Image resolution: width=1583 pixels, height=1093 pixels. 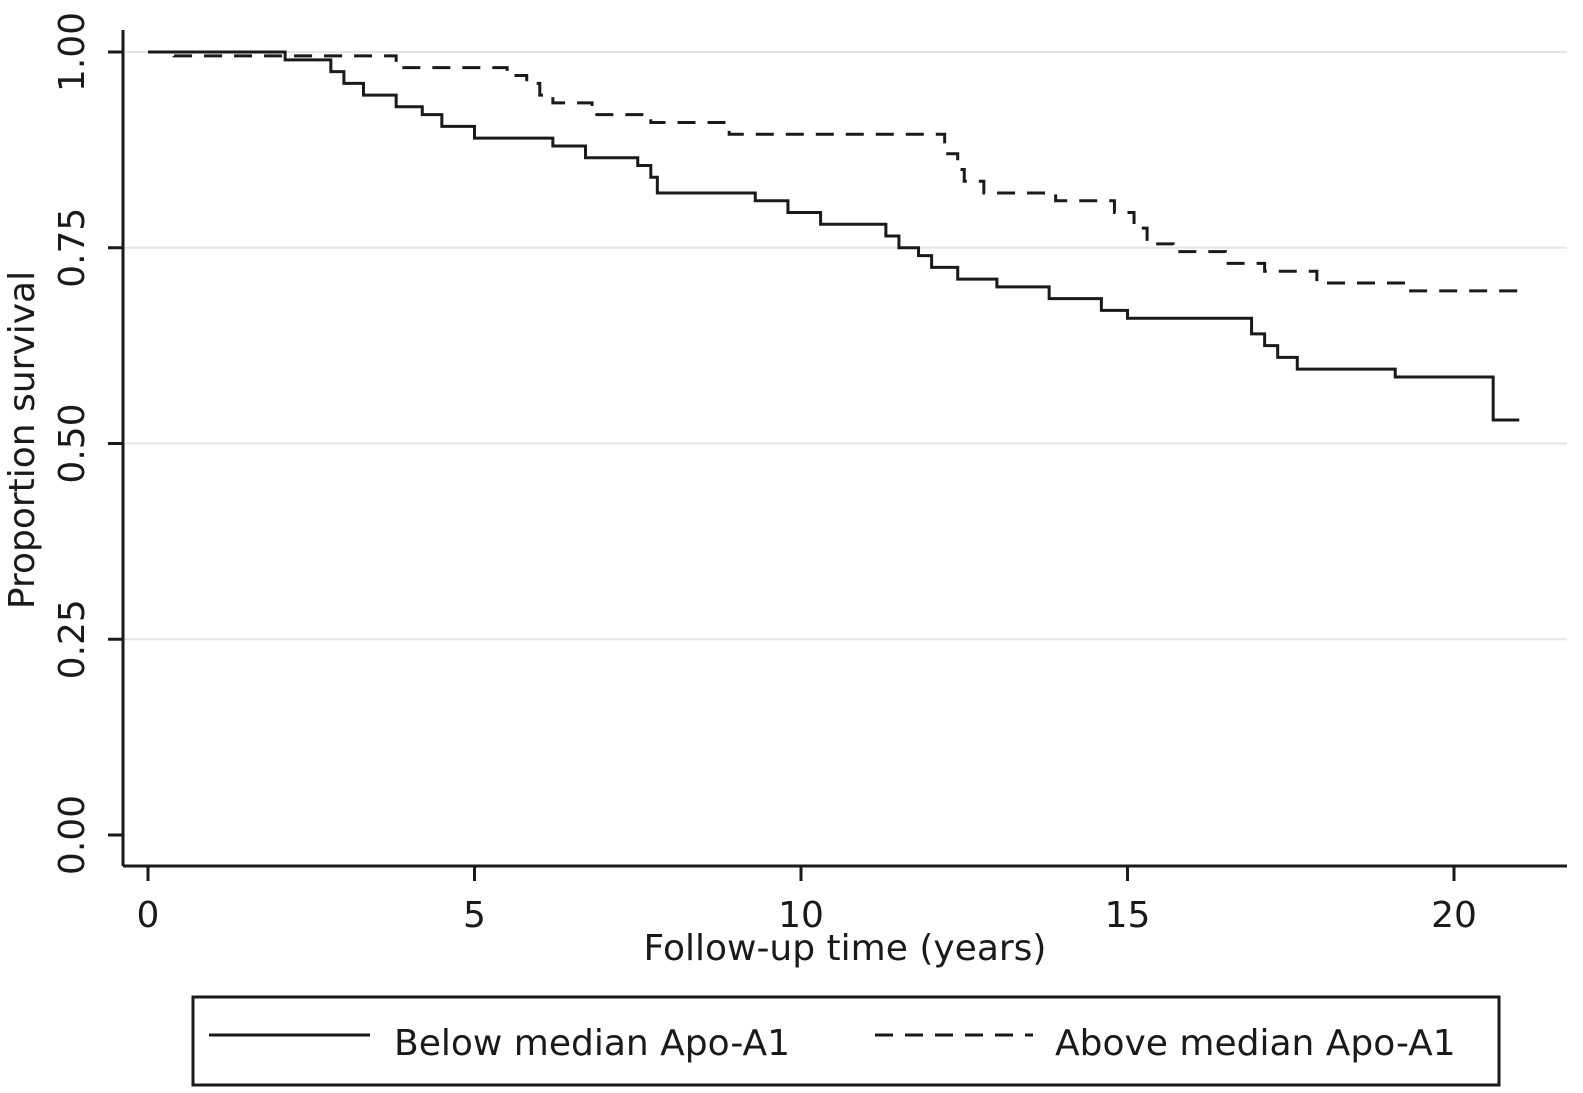 What do you see at coordinates (845, 948) in the screenshot?
I see `x-axis-title: Follow-up time (years)` at bounding box center [845, 948].